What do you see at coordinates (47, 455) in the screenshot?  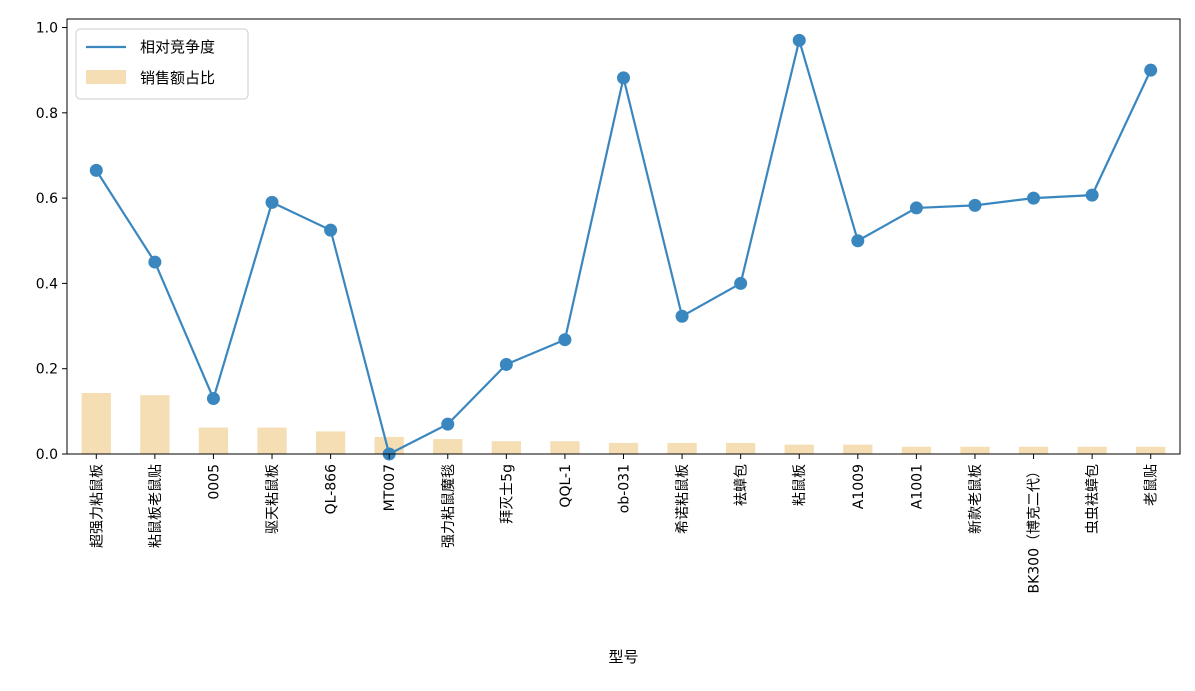 I see `y-tick-label-0: 0.0` at bounding box center [47, 455].